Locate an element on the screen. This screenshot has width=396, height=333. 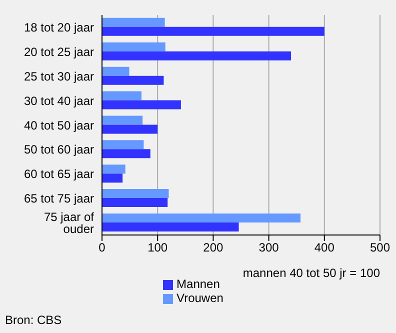
y-tick-label: 65 tot 75 jaar is located at coordinates (59, 199).